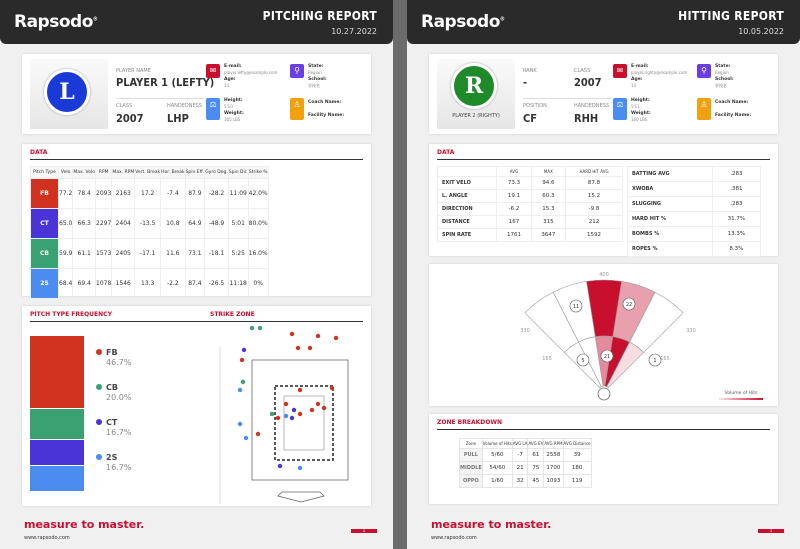  I want to click on batting-stat-label: BATTING AVG, so click(670, 174).